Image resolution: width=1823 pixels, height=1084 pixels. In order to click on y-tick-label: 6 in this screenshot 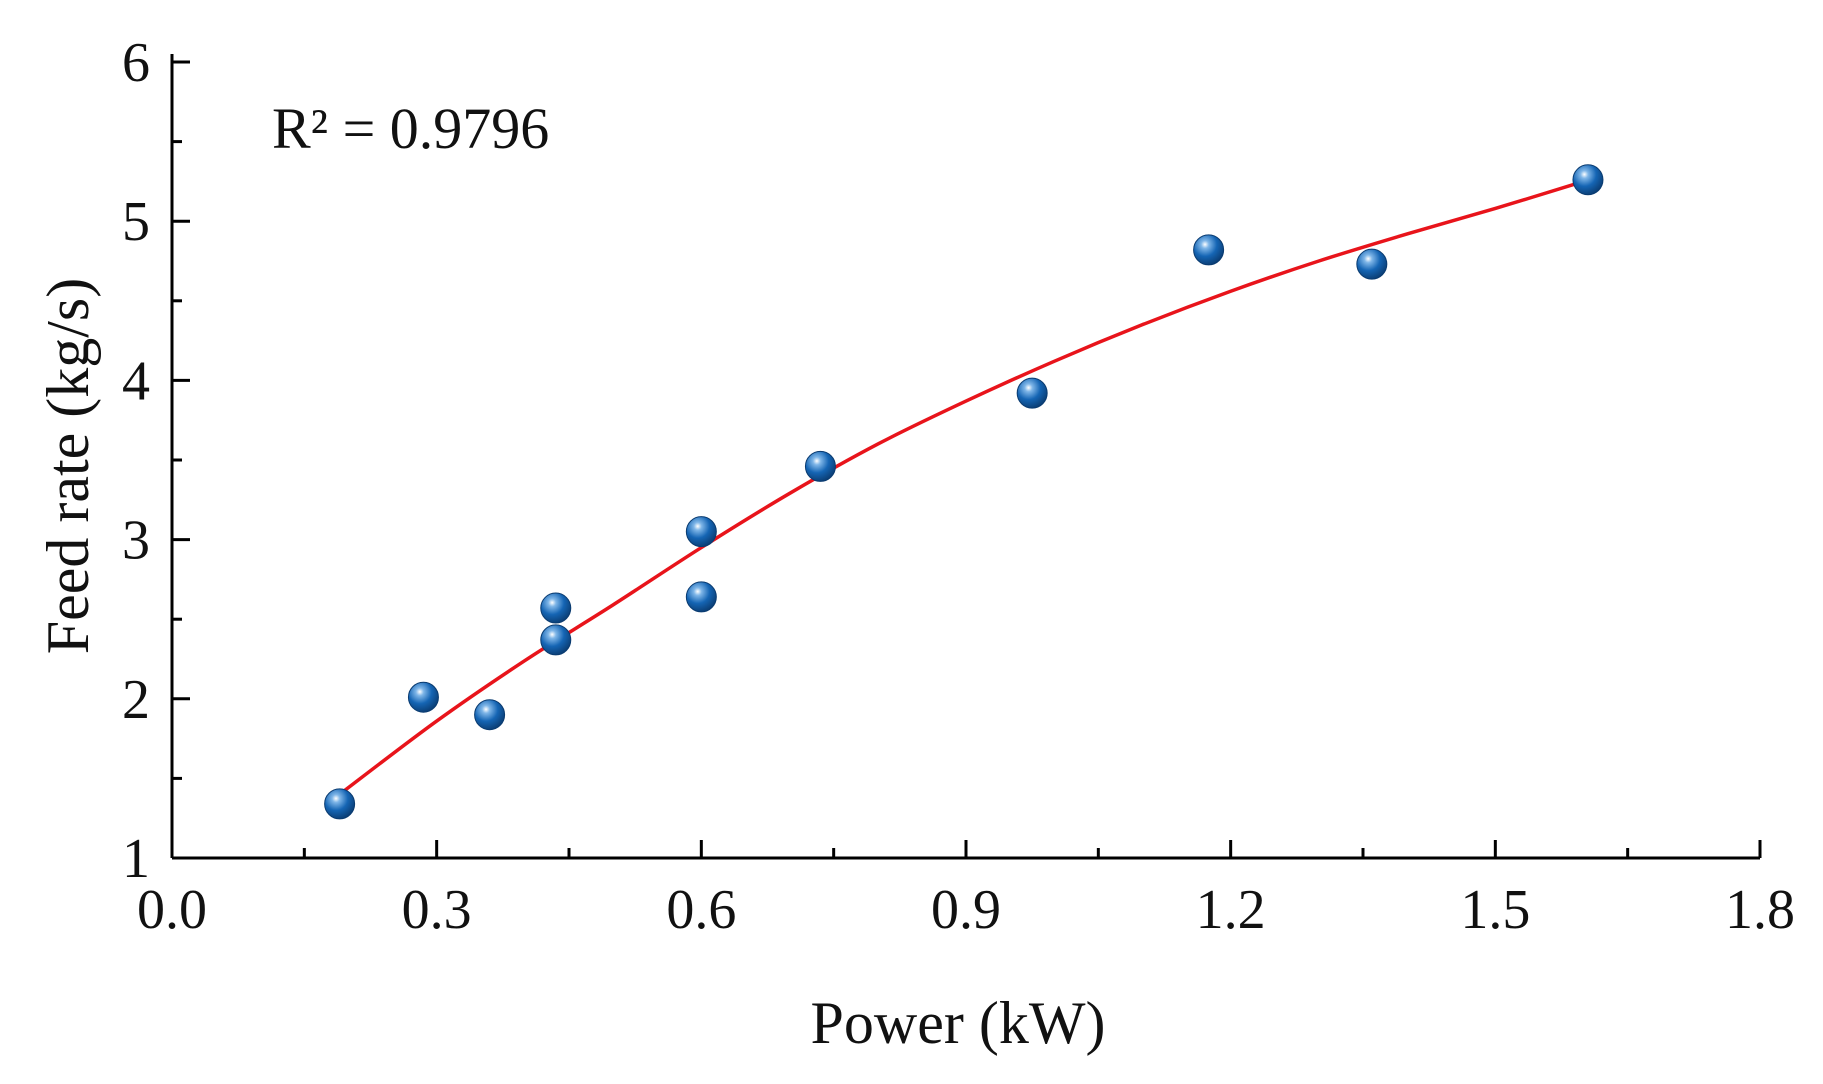, I will do `click(136, 63)`.